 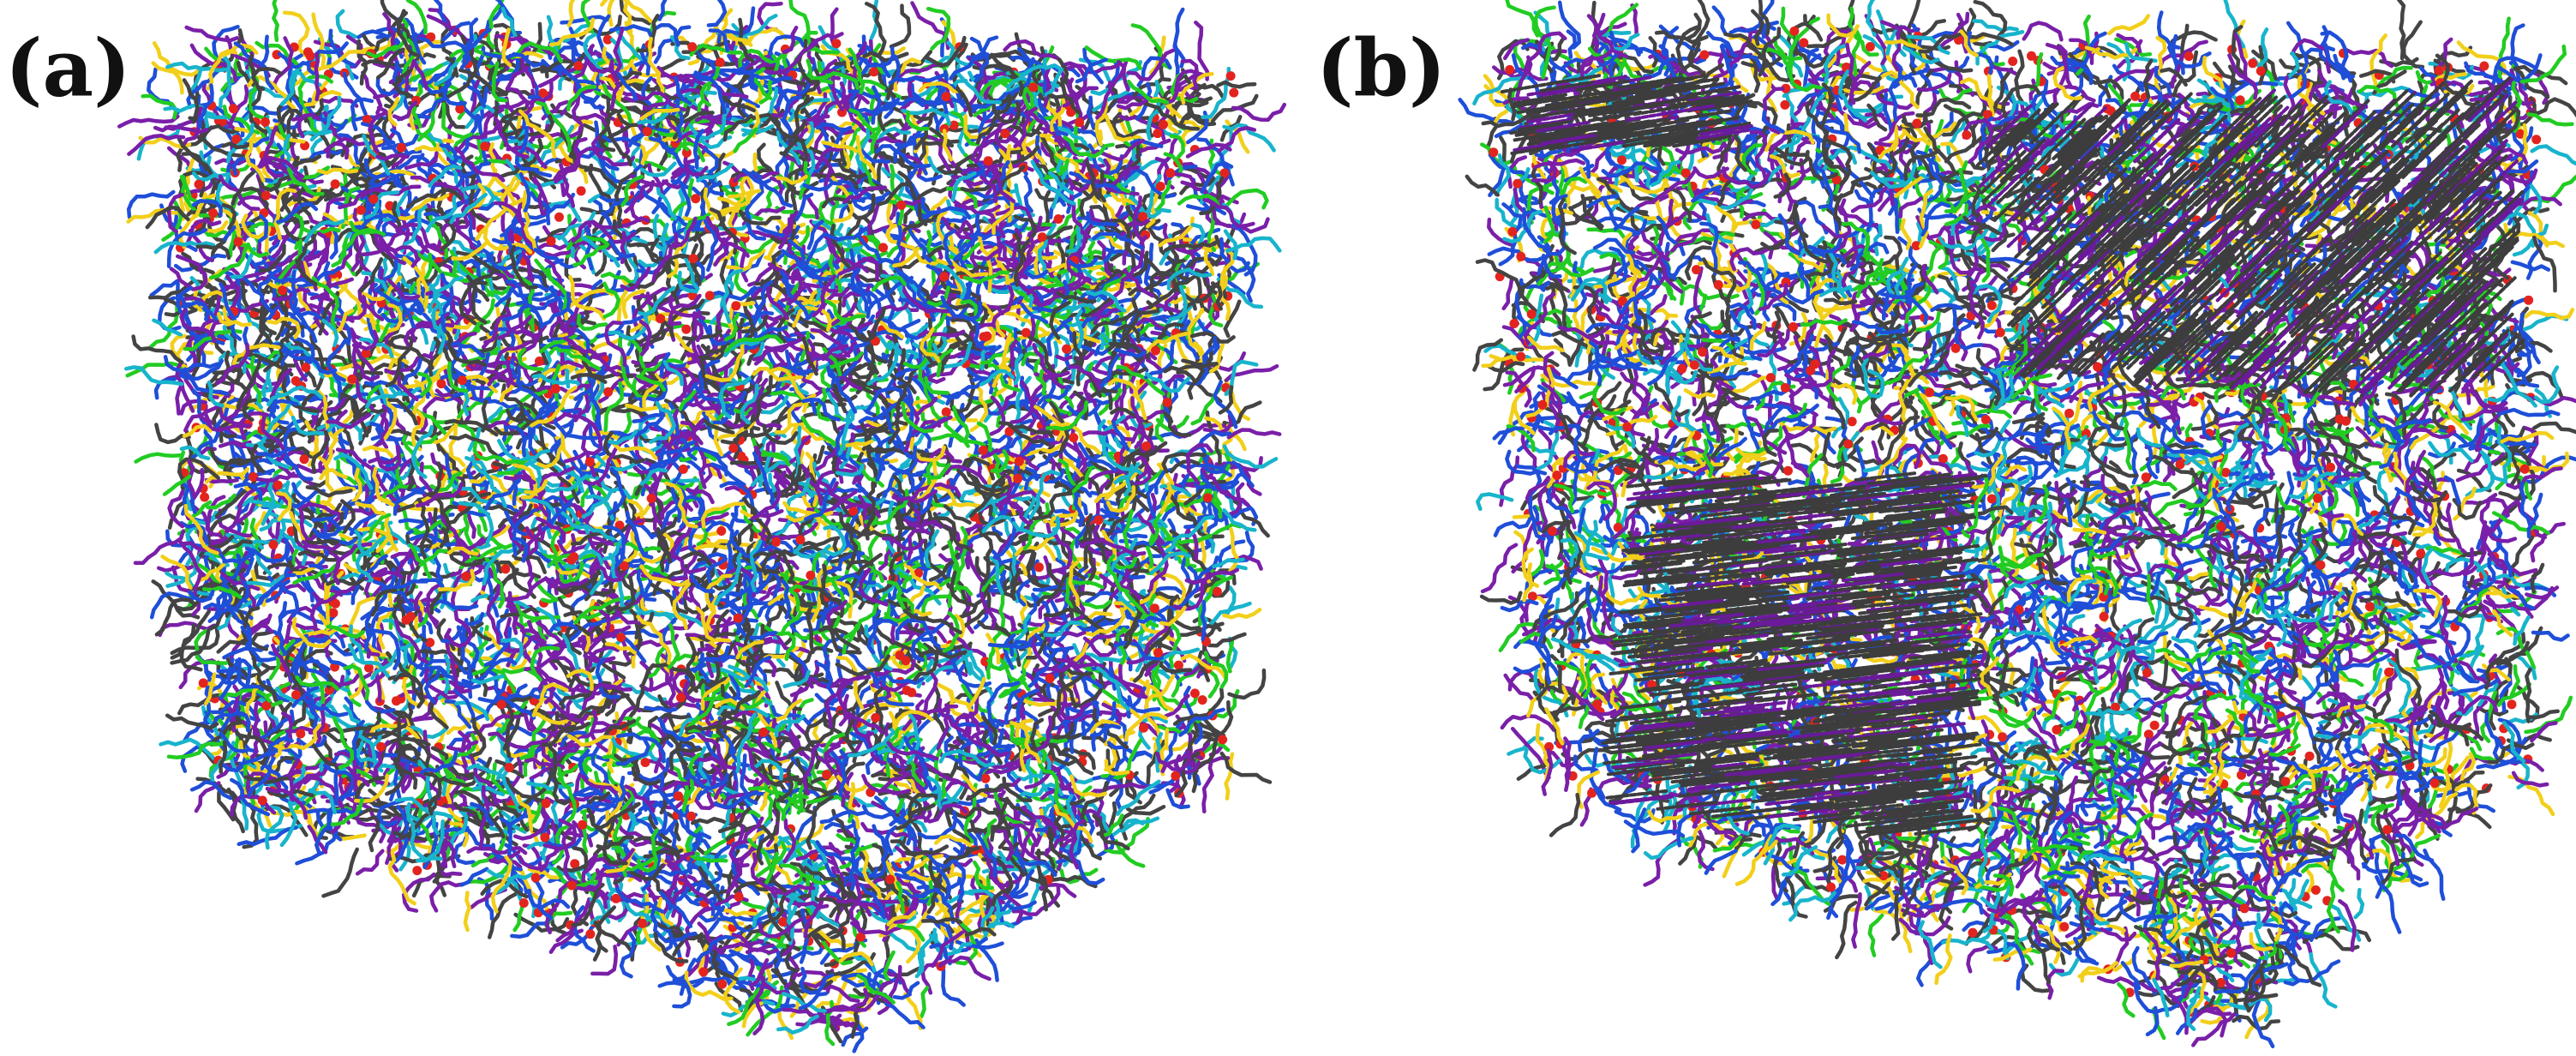 I want to click on panel-label: (a), so click(x=68, y=68).